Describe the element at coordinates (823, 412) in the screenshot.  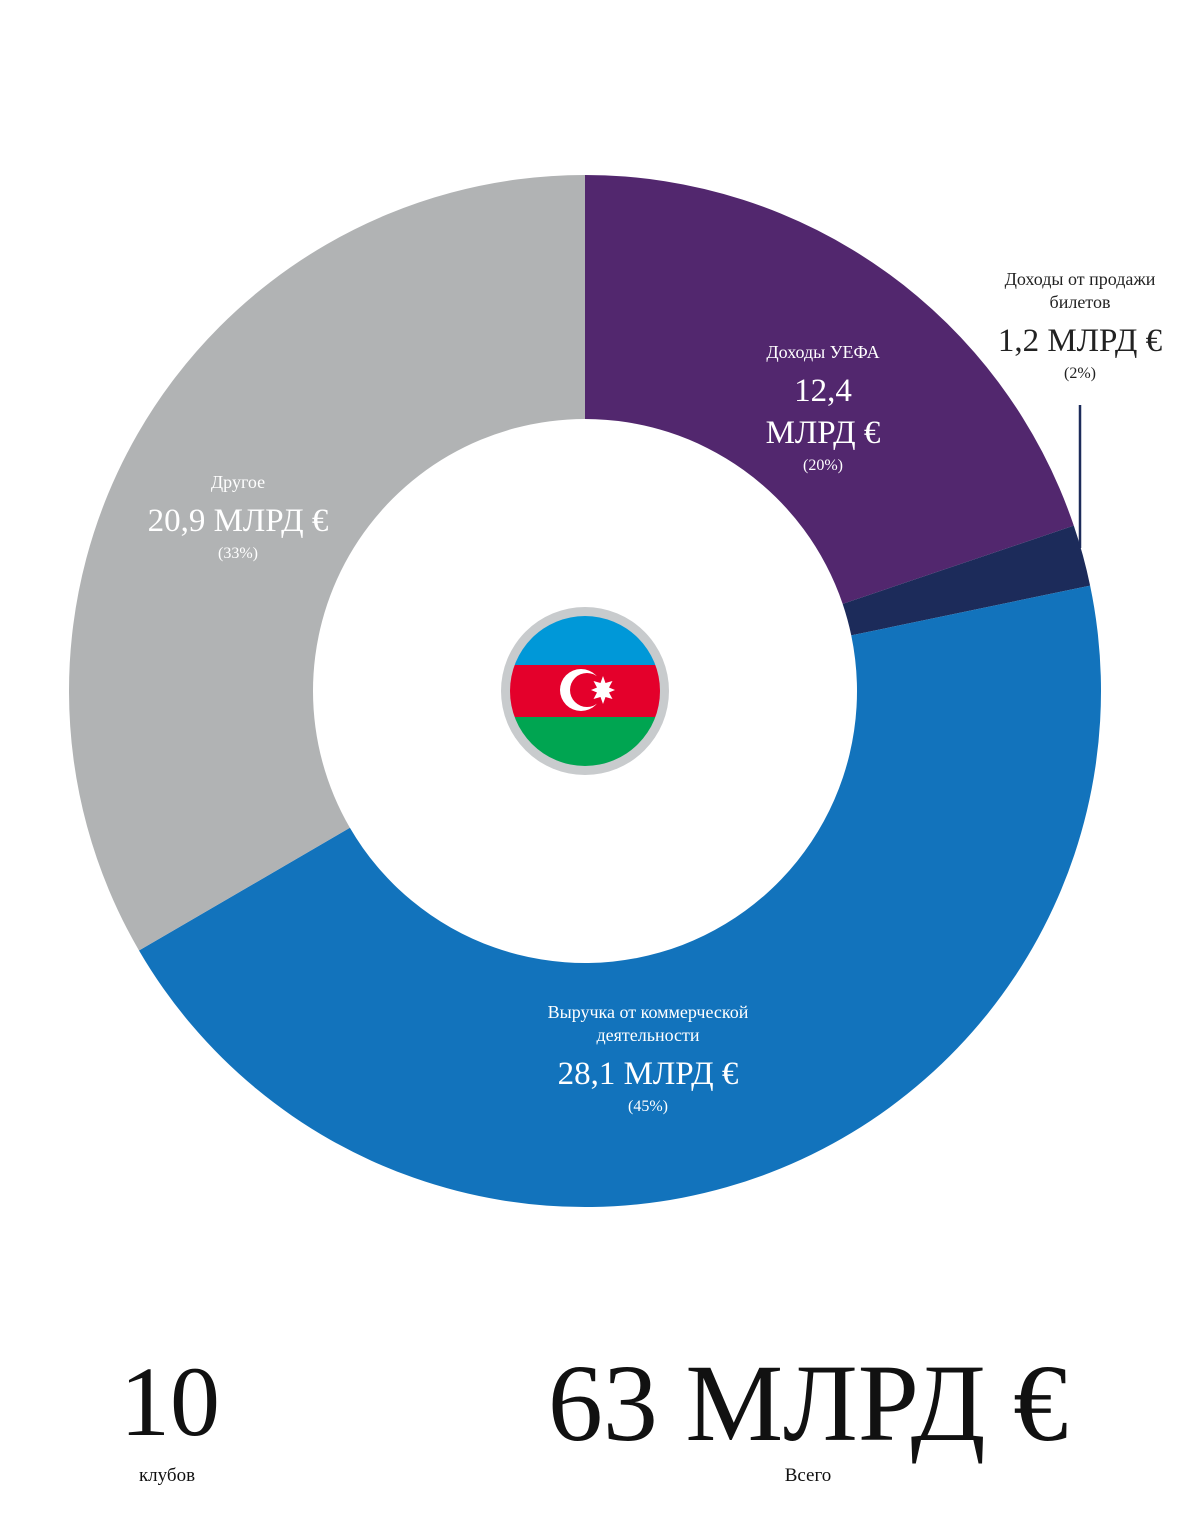
I see `value-label: 12,4 МЛРД €` at that location.